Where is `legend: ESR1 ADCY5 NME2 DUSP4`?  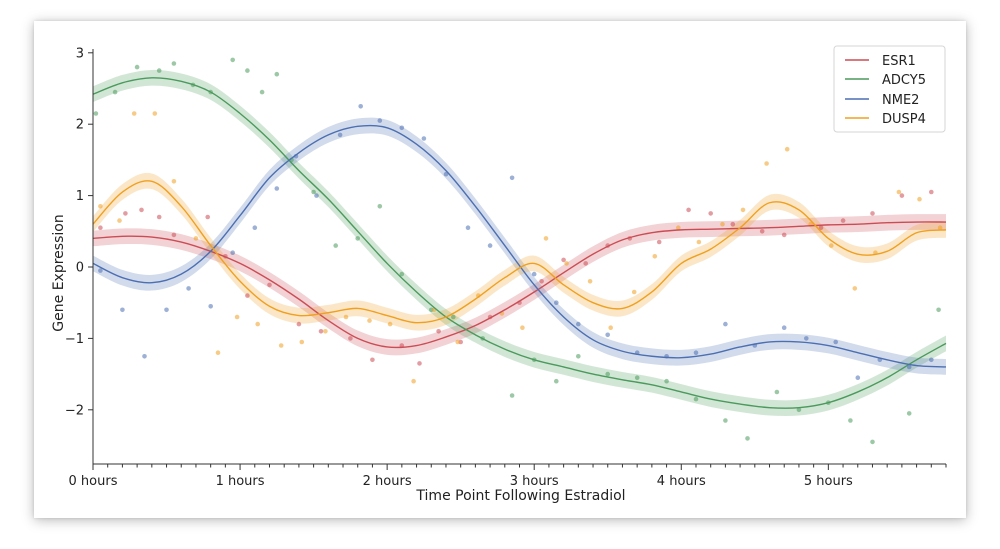 legend: ESR1 ADCY5 NME2 DUSP4 is located at coordinates (889, 89).